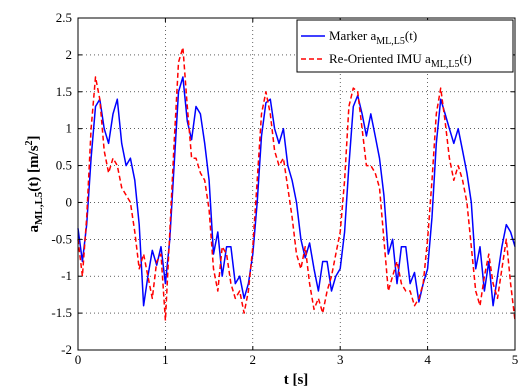 The image size is (521, 390). I want to click on y-axis-label-sub: ML,L5, so click(39, 208).